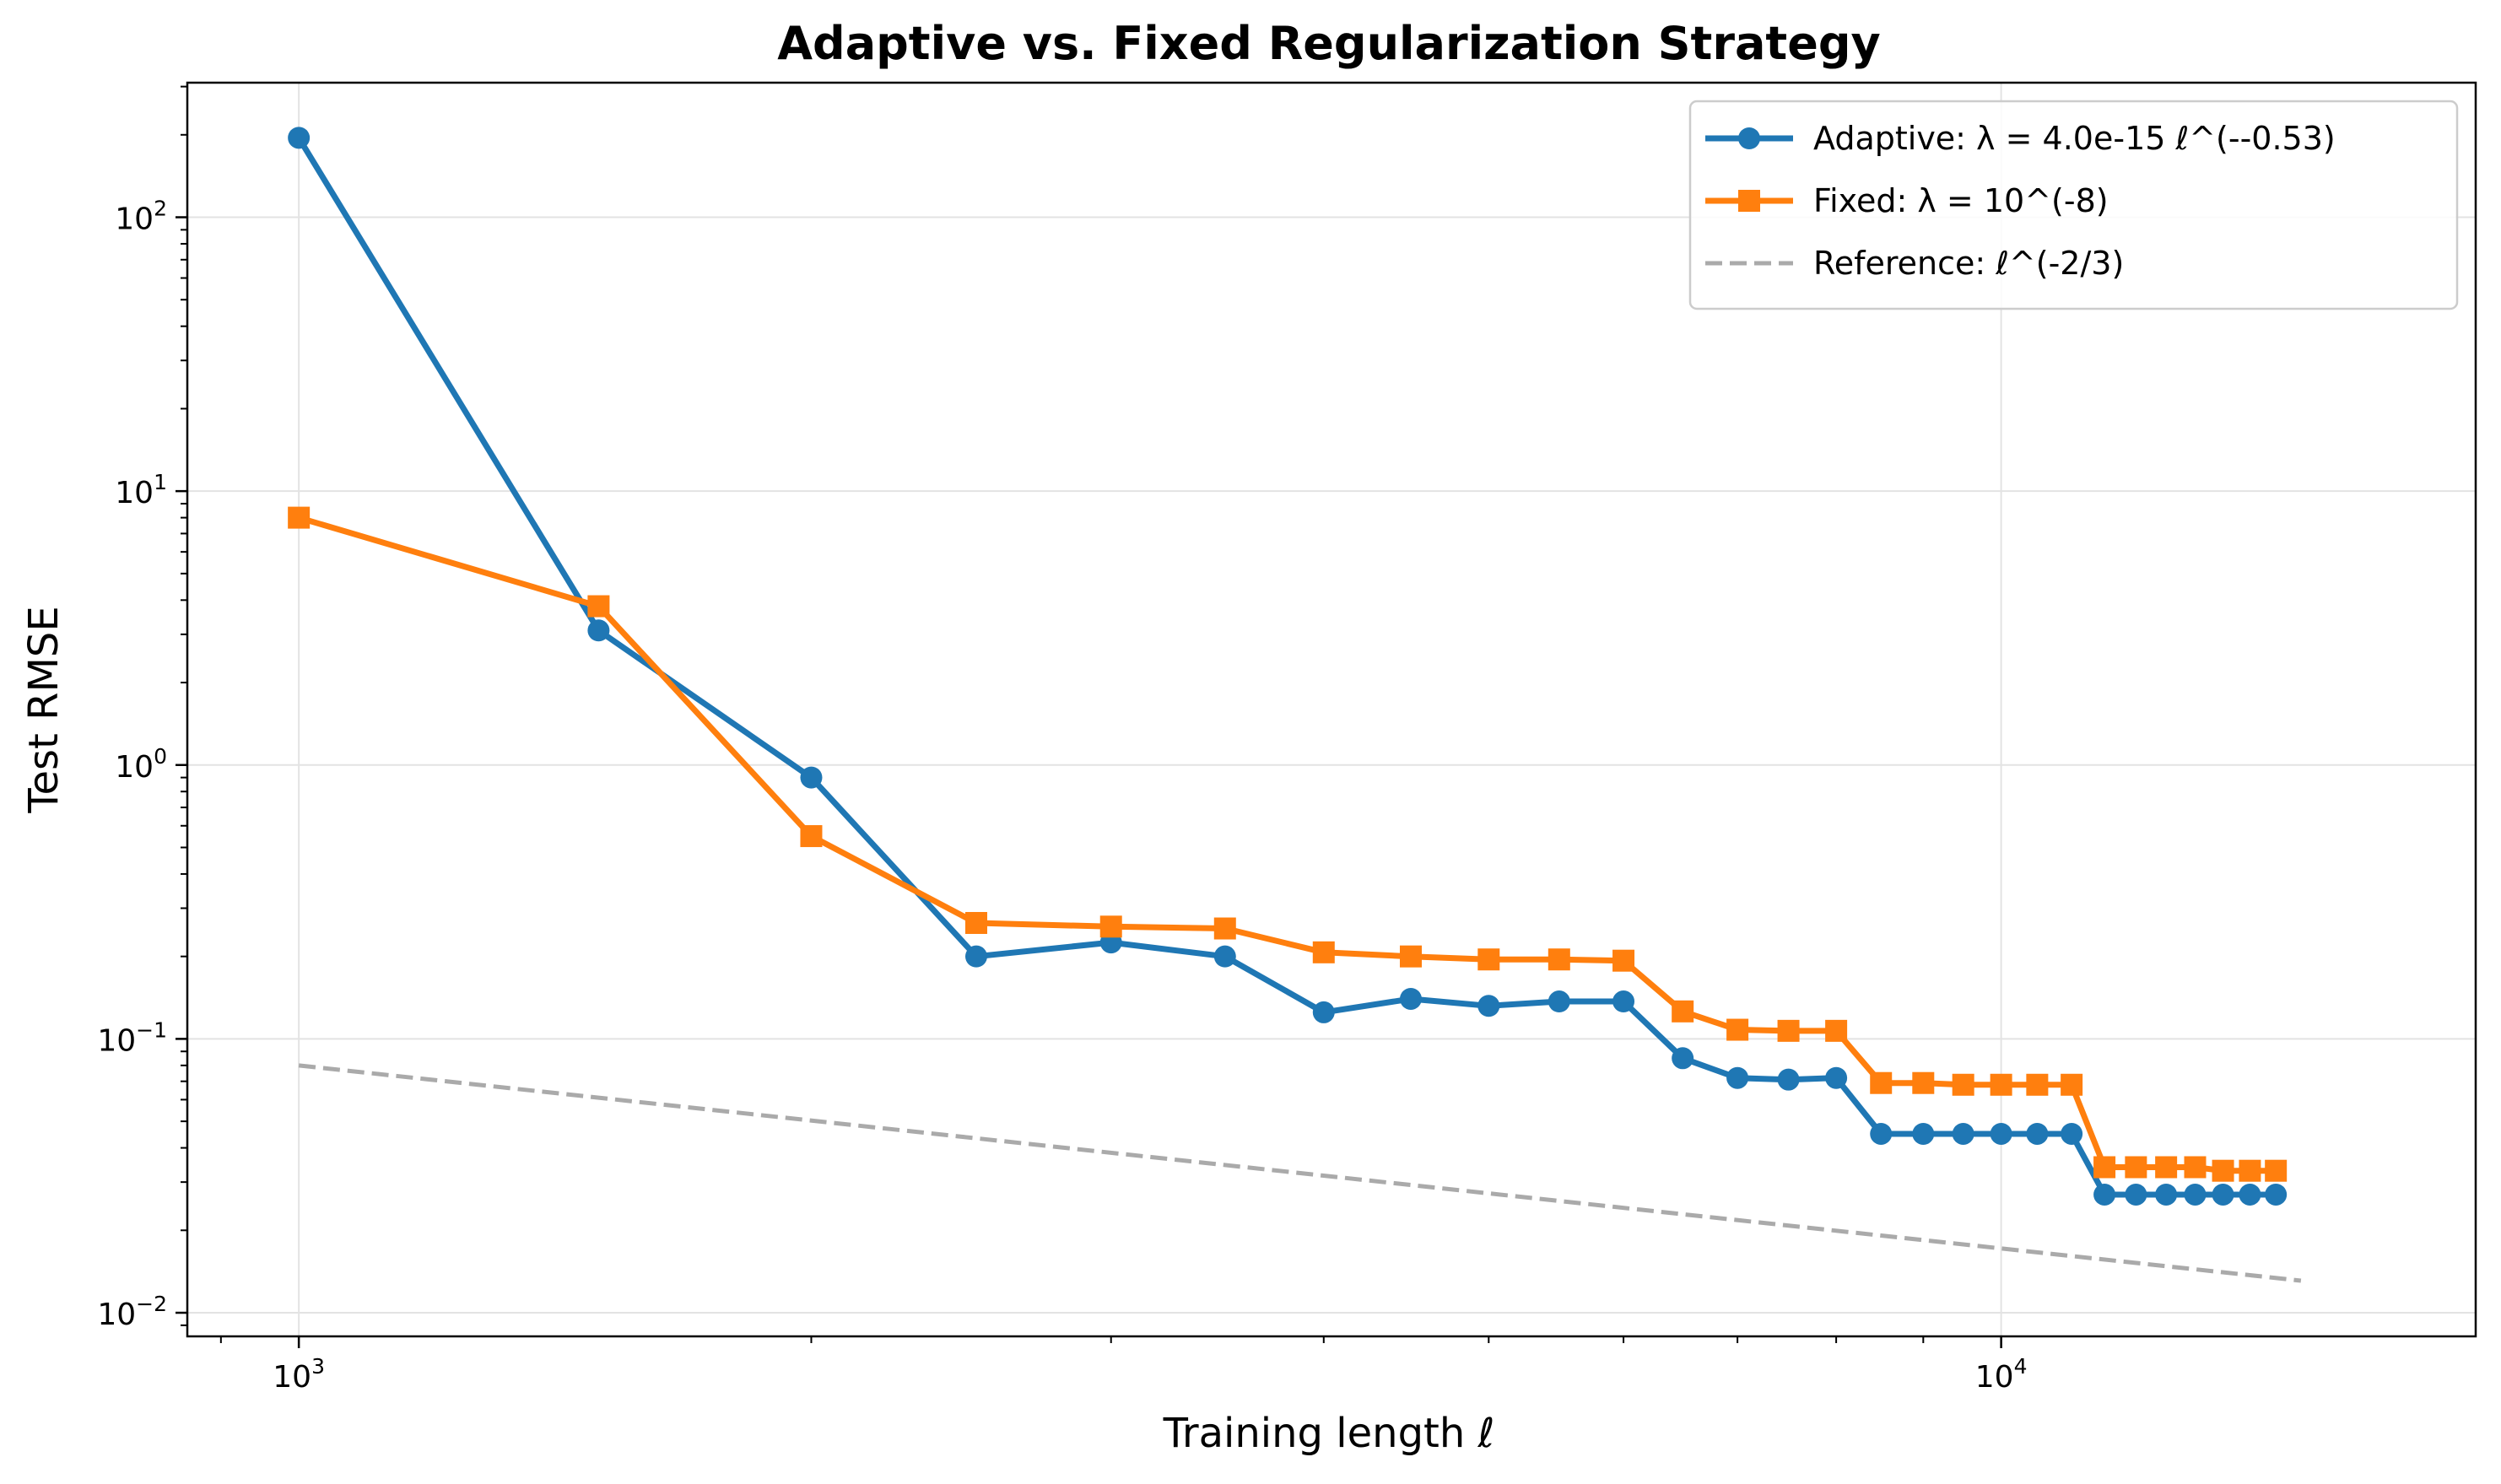 The image size is (2501, 1484). I want to click on y-tick-label: 10¹, so click(141, 490).